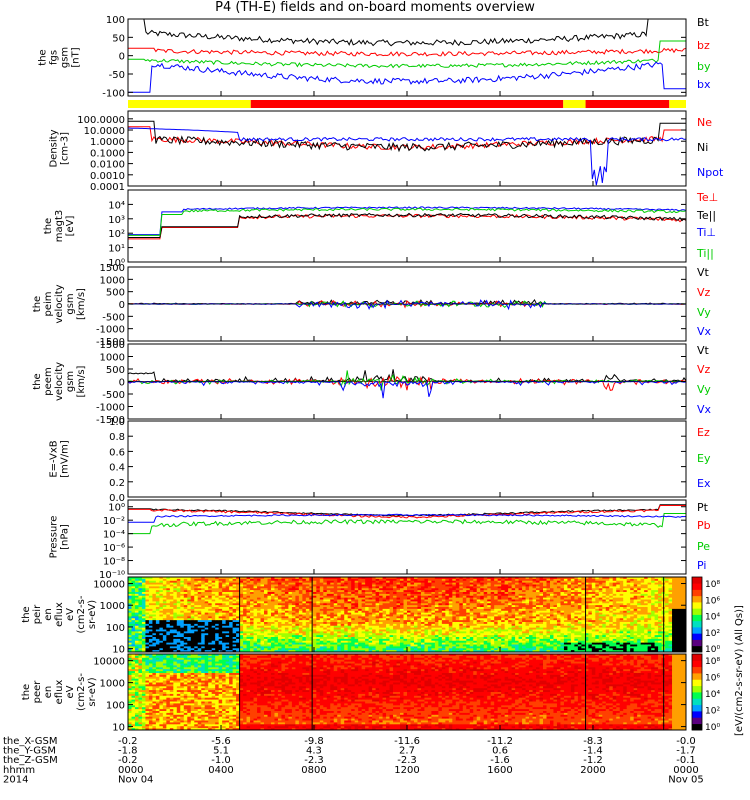  I want to click on legend-Npot: Npot, so click(710, 172).